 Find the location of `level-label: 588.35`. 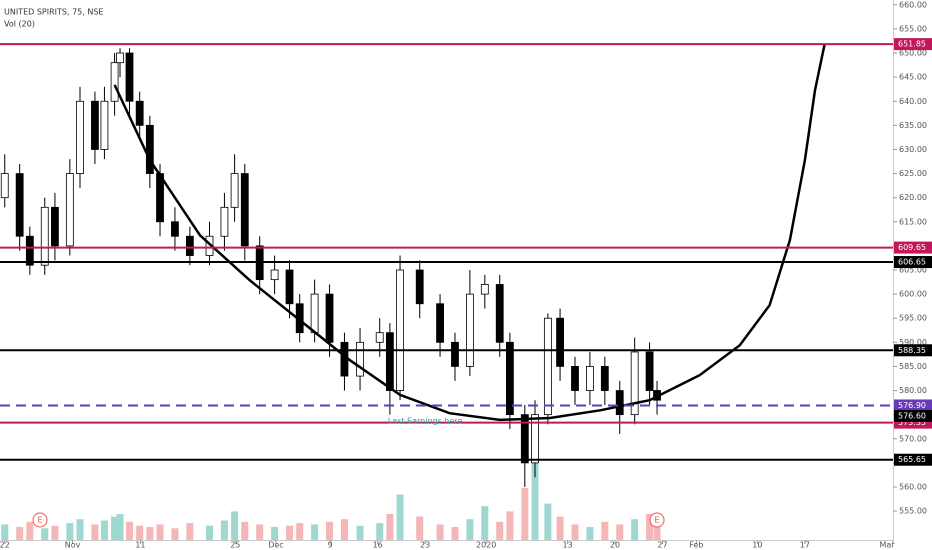

level-label: 588.35 is located at coordinates (912, 350).